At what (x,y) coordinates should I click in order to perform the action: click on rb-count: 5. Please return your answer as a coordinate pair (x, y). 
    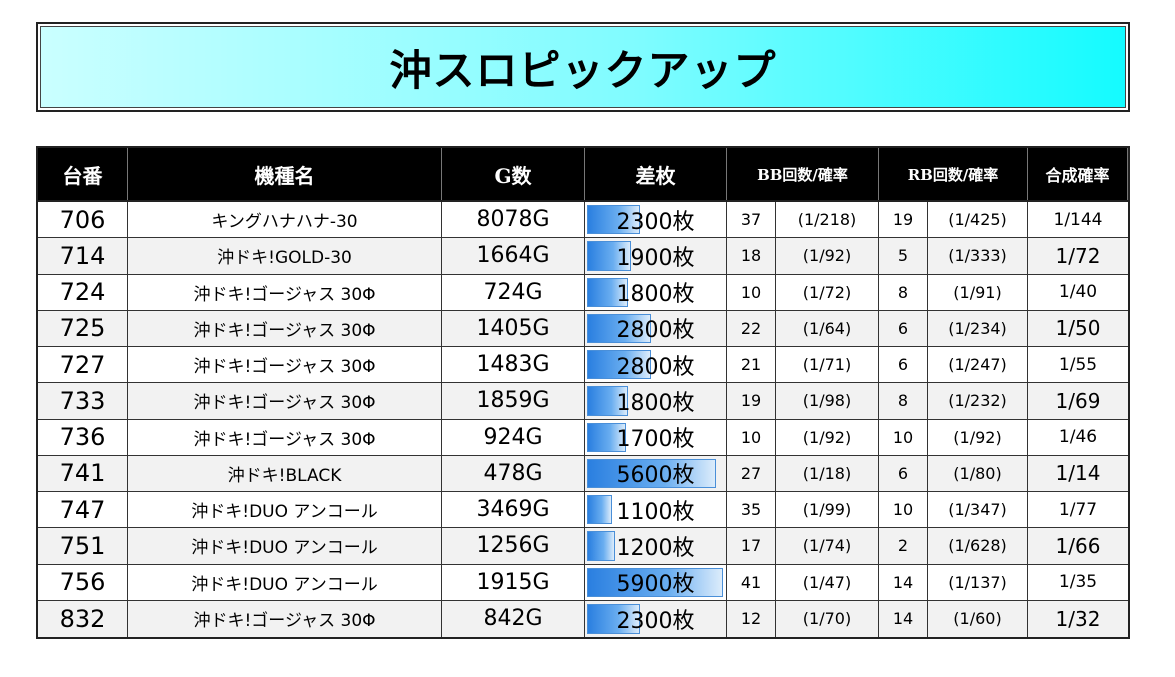
    Looking at the image, I should click on (903, 256).